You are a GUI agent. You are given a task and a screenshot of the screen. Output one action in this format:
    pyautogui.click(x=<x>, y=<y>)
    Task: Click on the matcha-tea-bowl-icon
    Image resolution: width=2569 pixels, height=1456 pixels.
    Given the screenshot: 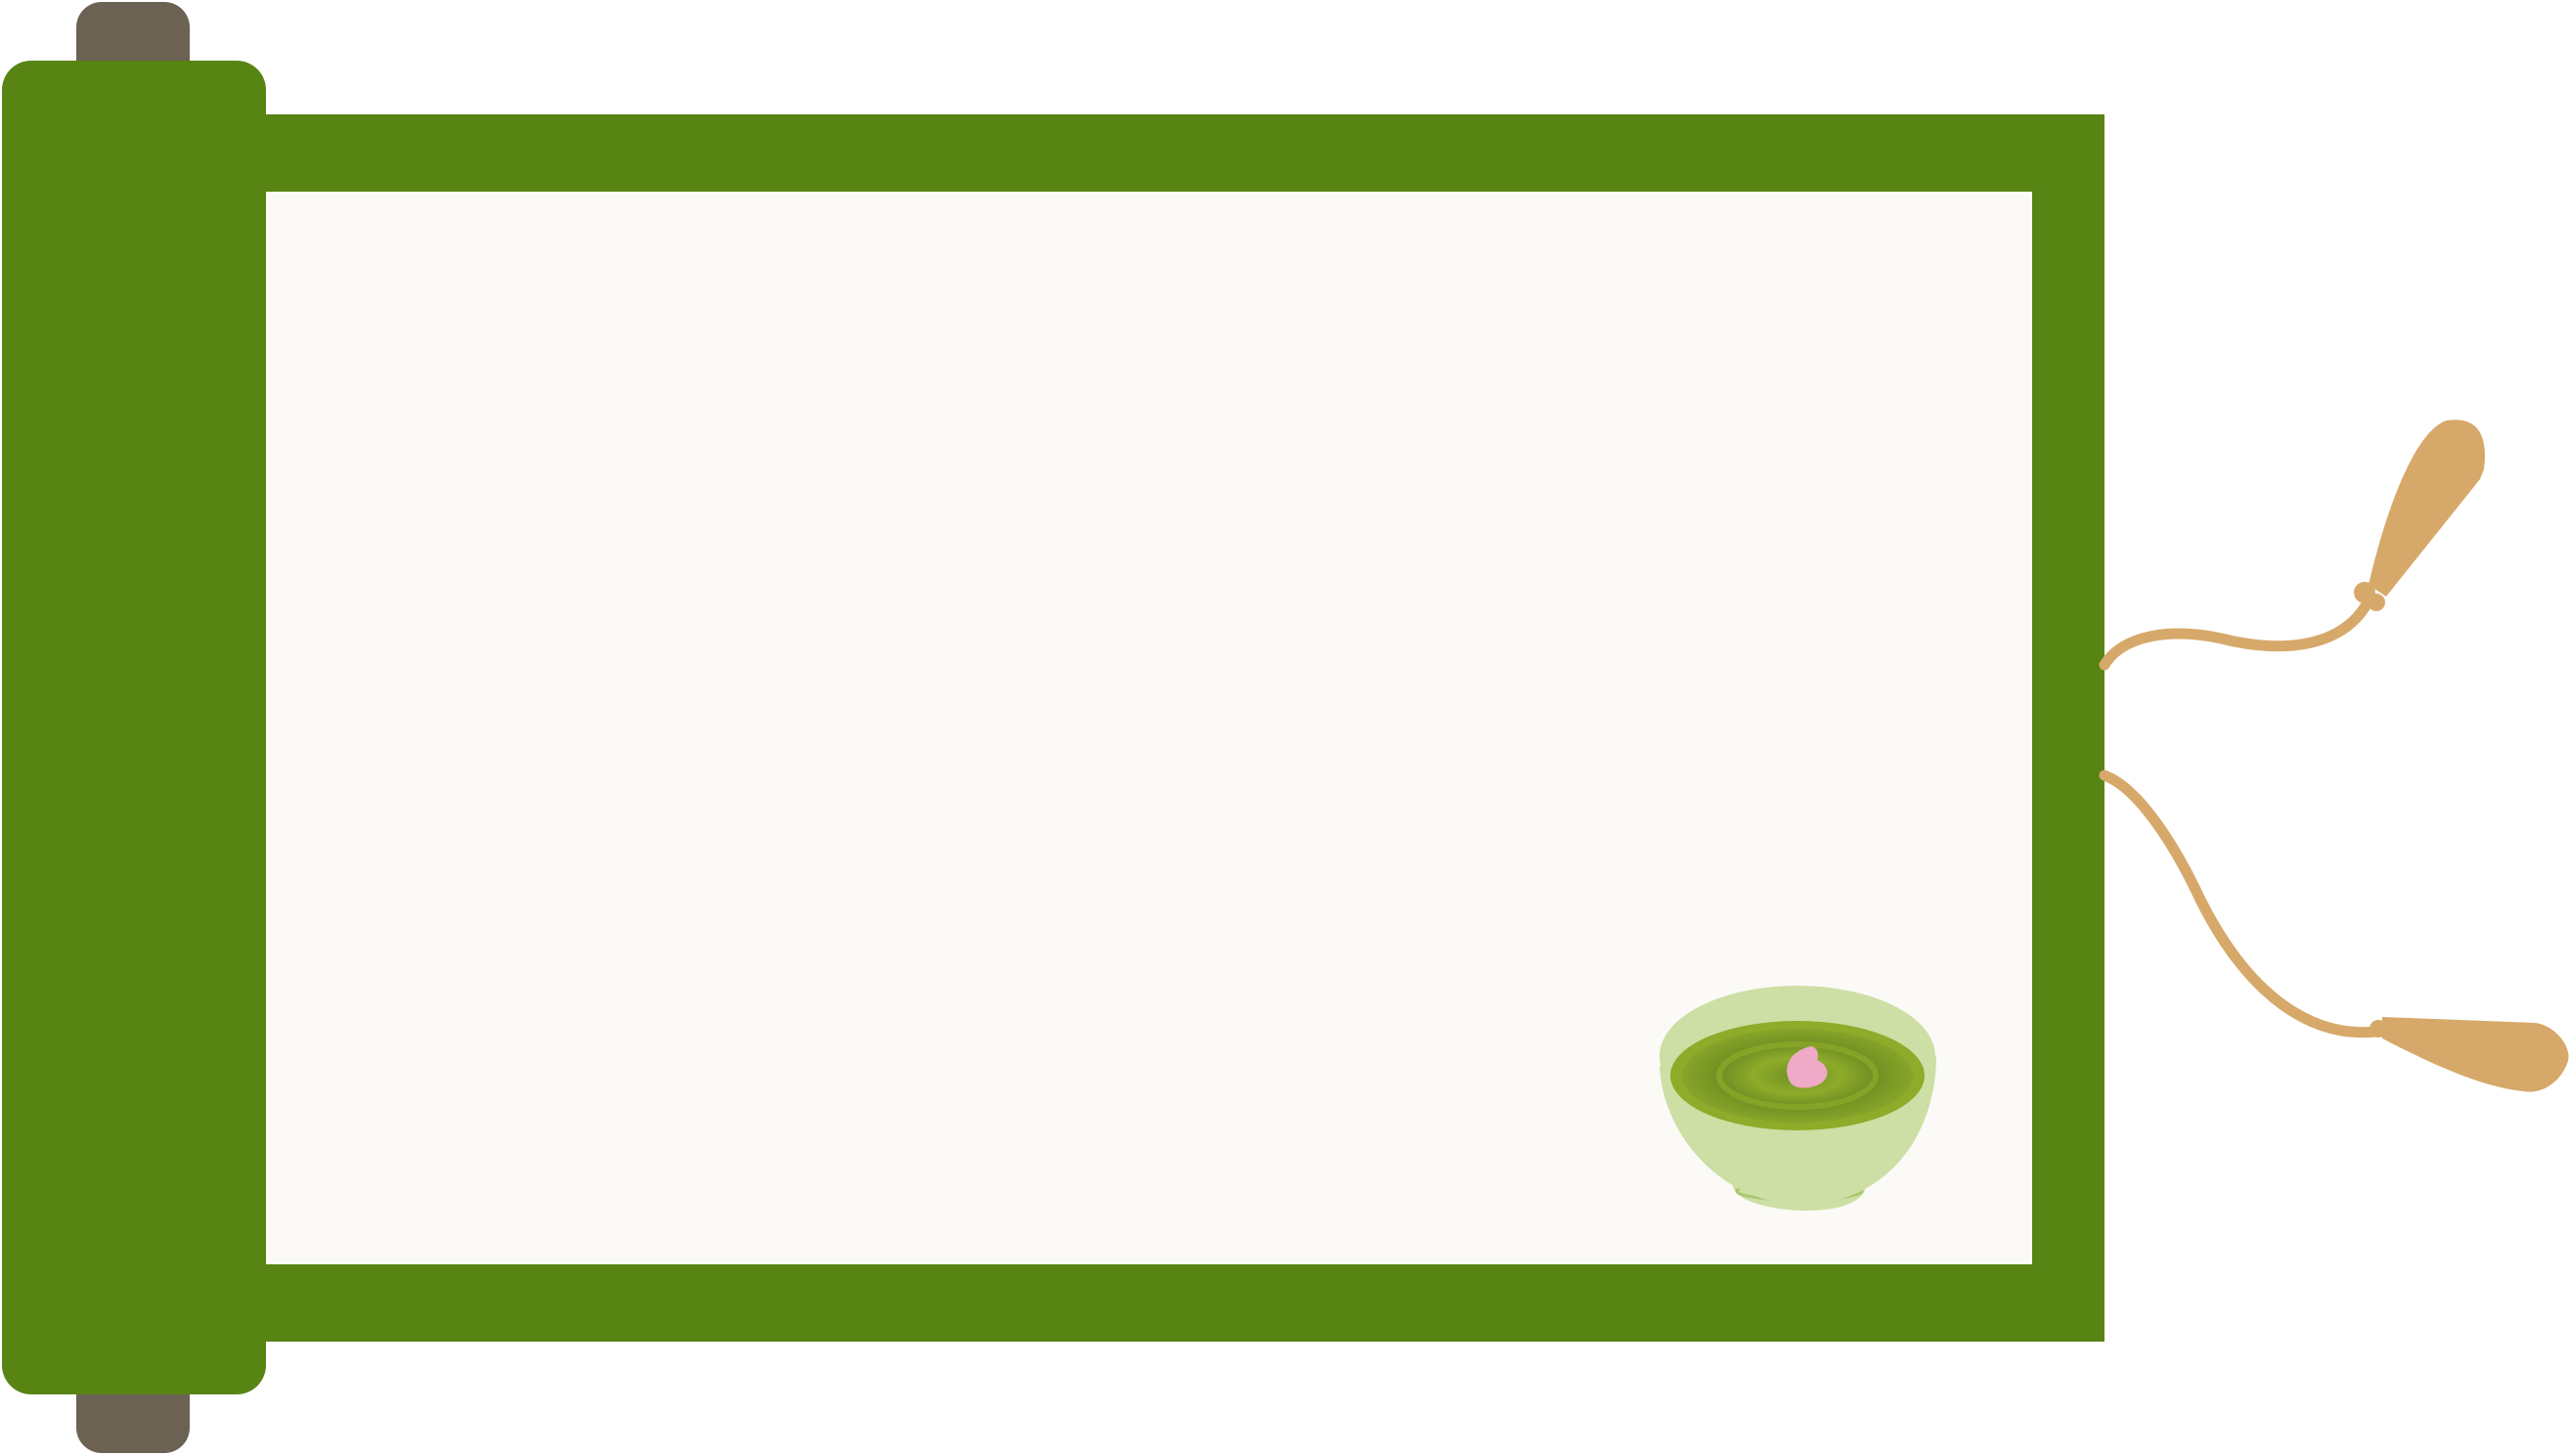 What is the action you would take?
    pyautogui.click(x=1798, y=1099)
    